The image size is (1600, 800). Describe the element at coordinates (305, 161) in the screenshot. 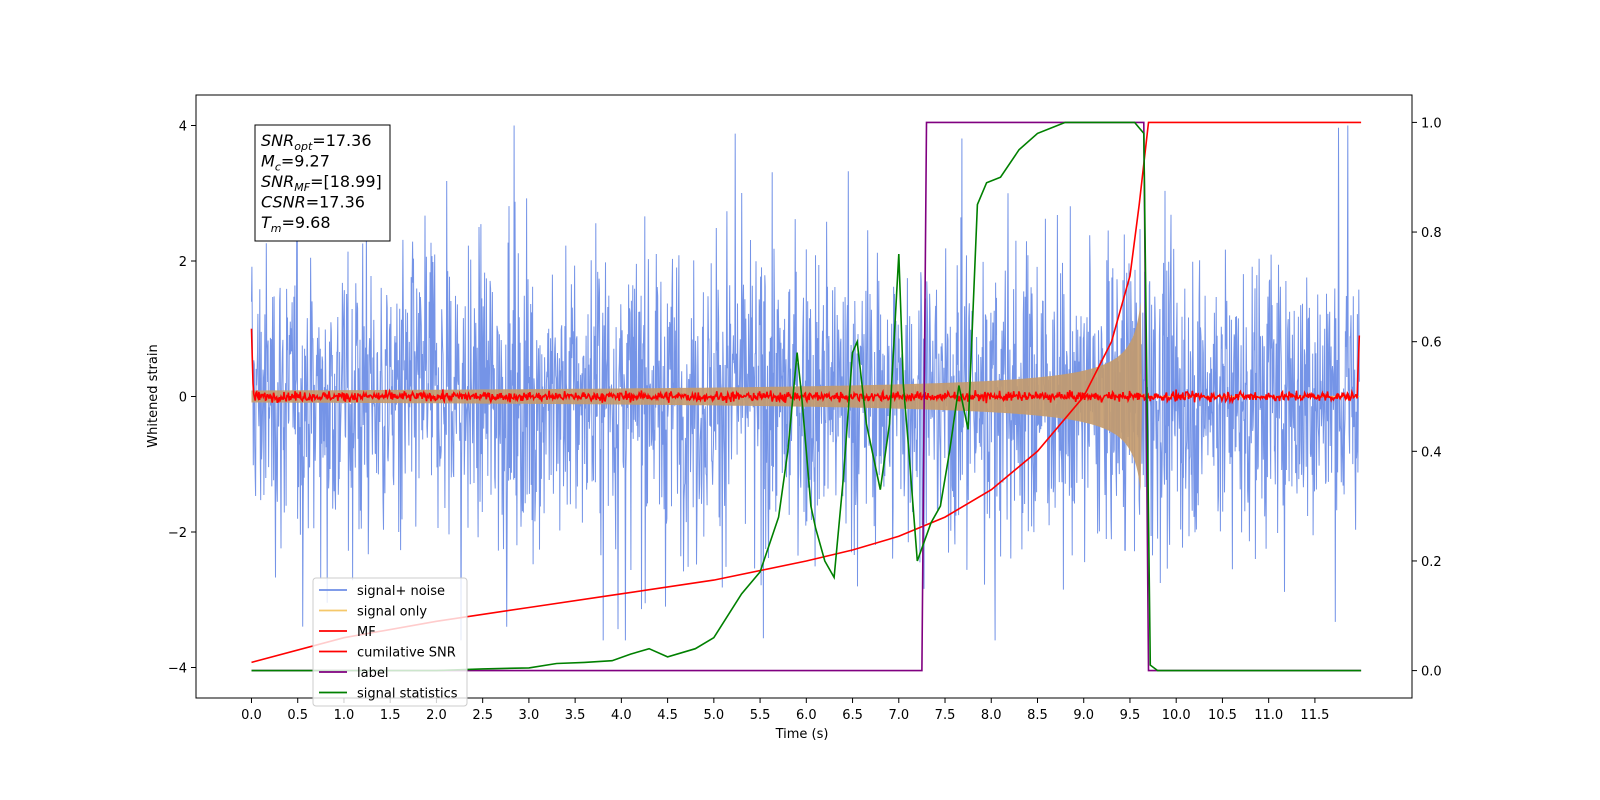

I see `annotation-value: =9.27` at that location.